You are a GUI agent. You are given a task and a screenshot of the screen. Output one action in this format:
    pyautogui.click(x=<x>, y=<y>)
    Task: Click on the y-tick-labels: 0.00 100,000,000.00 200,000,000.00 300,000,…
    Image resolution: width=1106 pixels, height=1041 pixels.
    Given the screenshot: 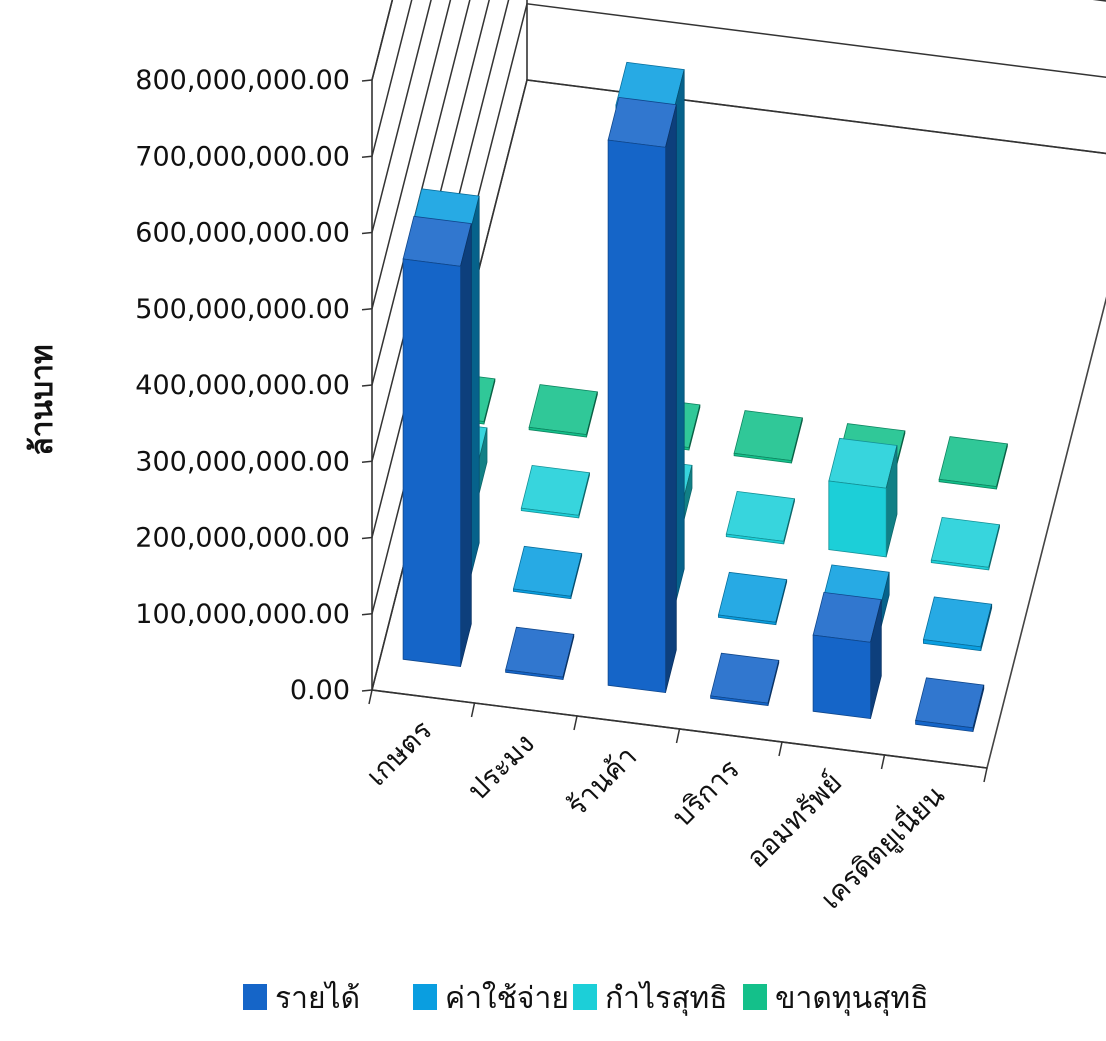 What is the action you would take?
    pyautogui.click(x=242, y=385)
    